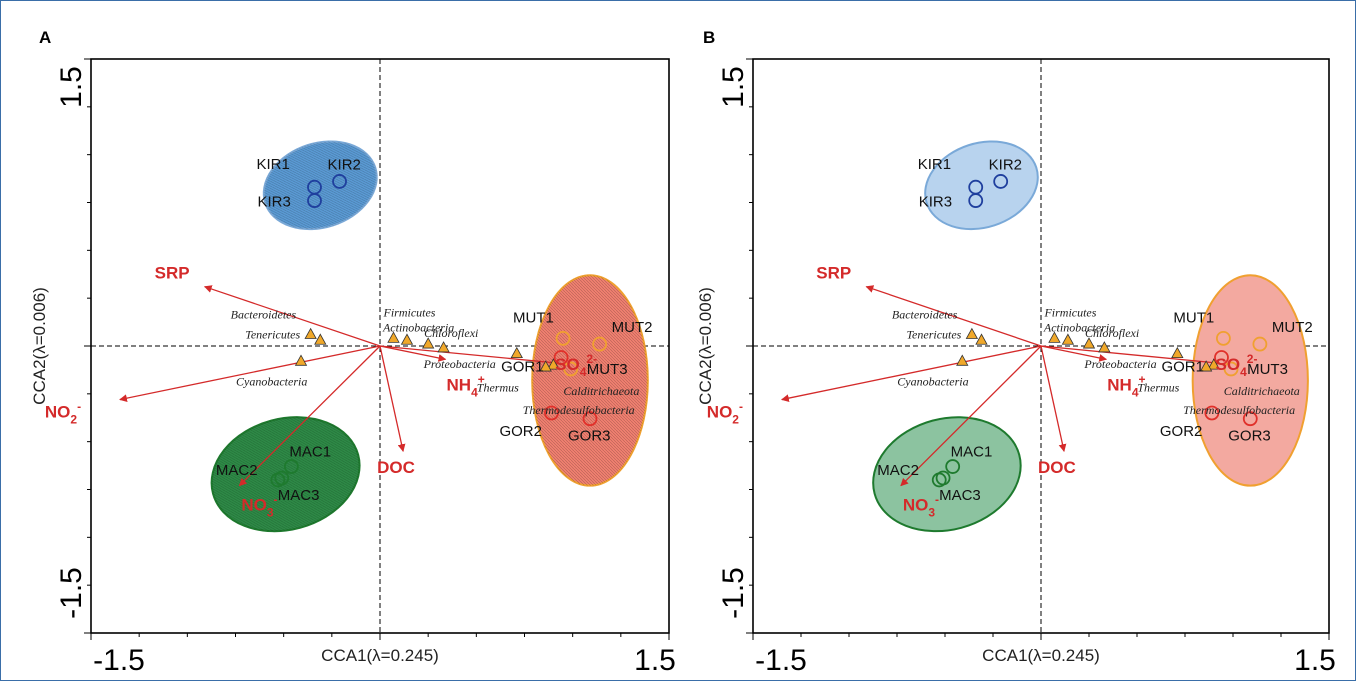  What do you see at coordinates (607, 369) in the screenshot?
I see `sample-label: MUT3` at bounding box center [607, 369].